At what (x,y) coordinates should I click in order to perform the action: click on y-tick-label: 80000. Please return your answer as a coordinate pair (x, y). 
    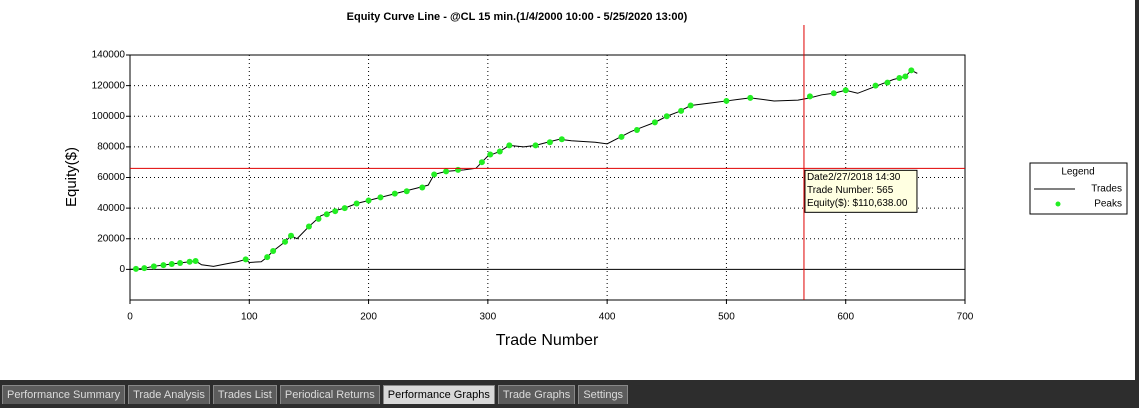
    Looking at the image, I should click on (111, 147).